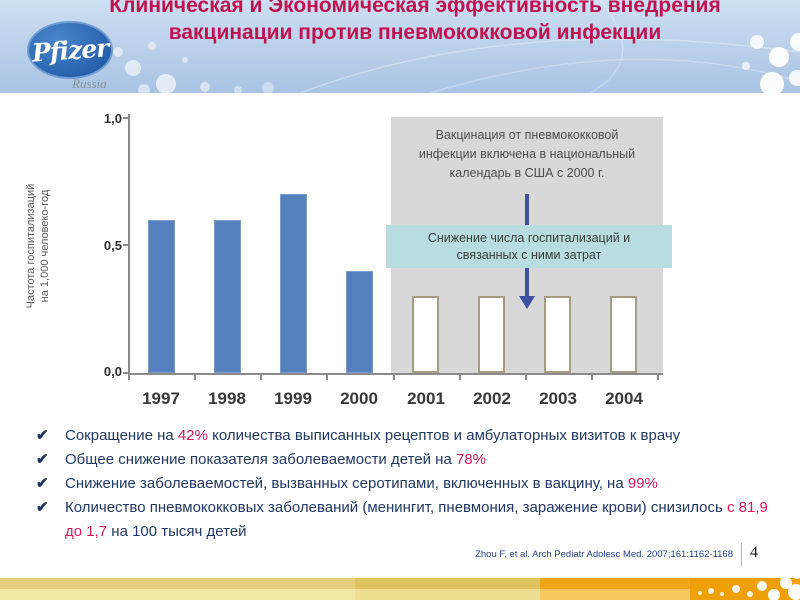 This screenshot has height=600, width=800. Describe the element at coordinates (161, 296) in the screenshot. I see `bar-1997` at that location.